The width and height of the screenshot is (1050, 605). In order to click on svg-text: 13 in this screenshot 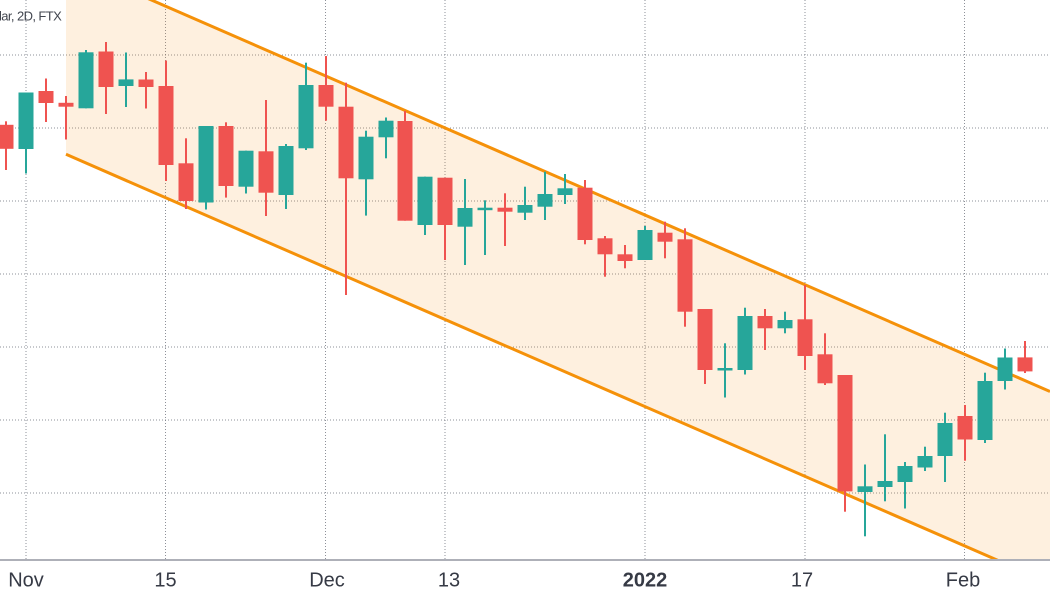, I will do `click(449, 581)`.